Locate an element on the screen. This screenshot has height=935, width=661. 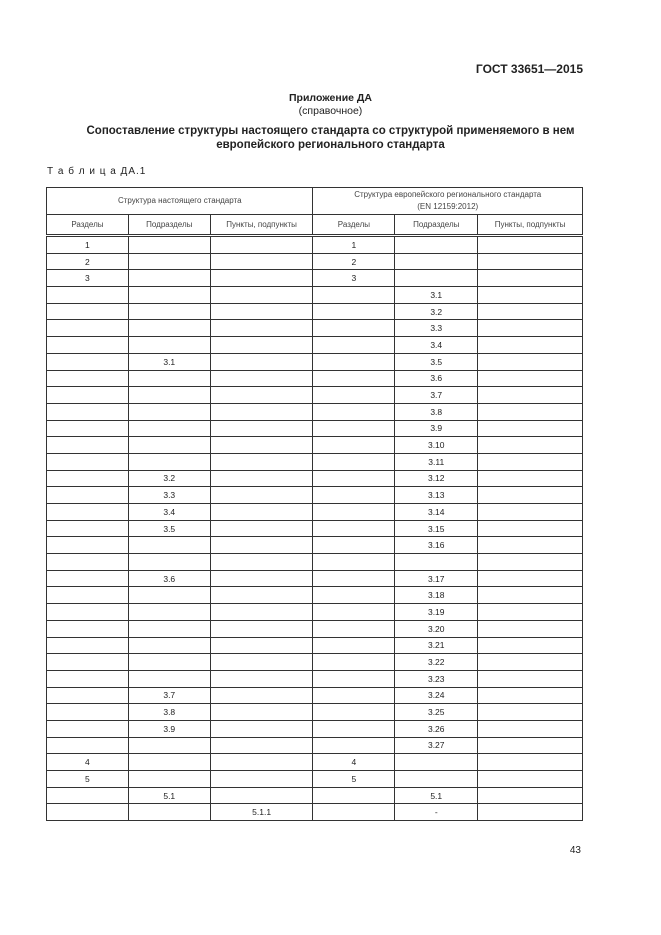
table-cell: 3.27 is located at coordinates (436, 745).